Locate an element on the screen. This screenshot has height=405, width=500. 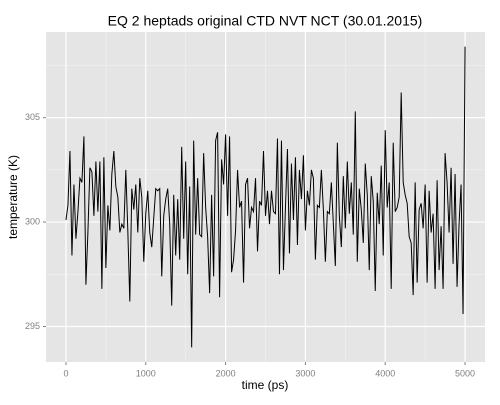
x-tick-label: 3000 is located at coordinates (305, 373).